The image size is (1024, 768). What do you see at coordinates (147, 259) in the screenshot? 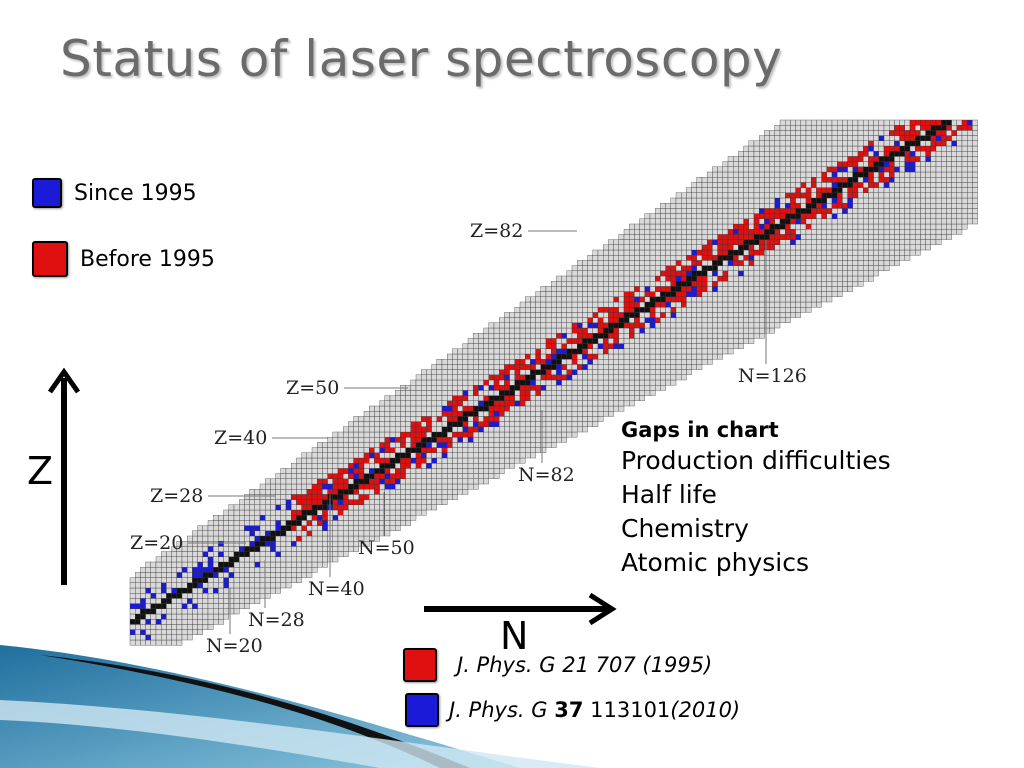
I see `legend-label: Before 1995` at bounding box center [147, 259].